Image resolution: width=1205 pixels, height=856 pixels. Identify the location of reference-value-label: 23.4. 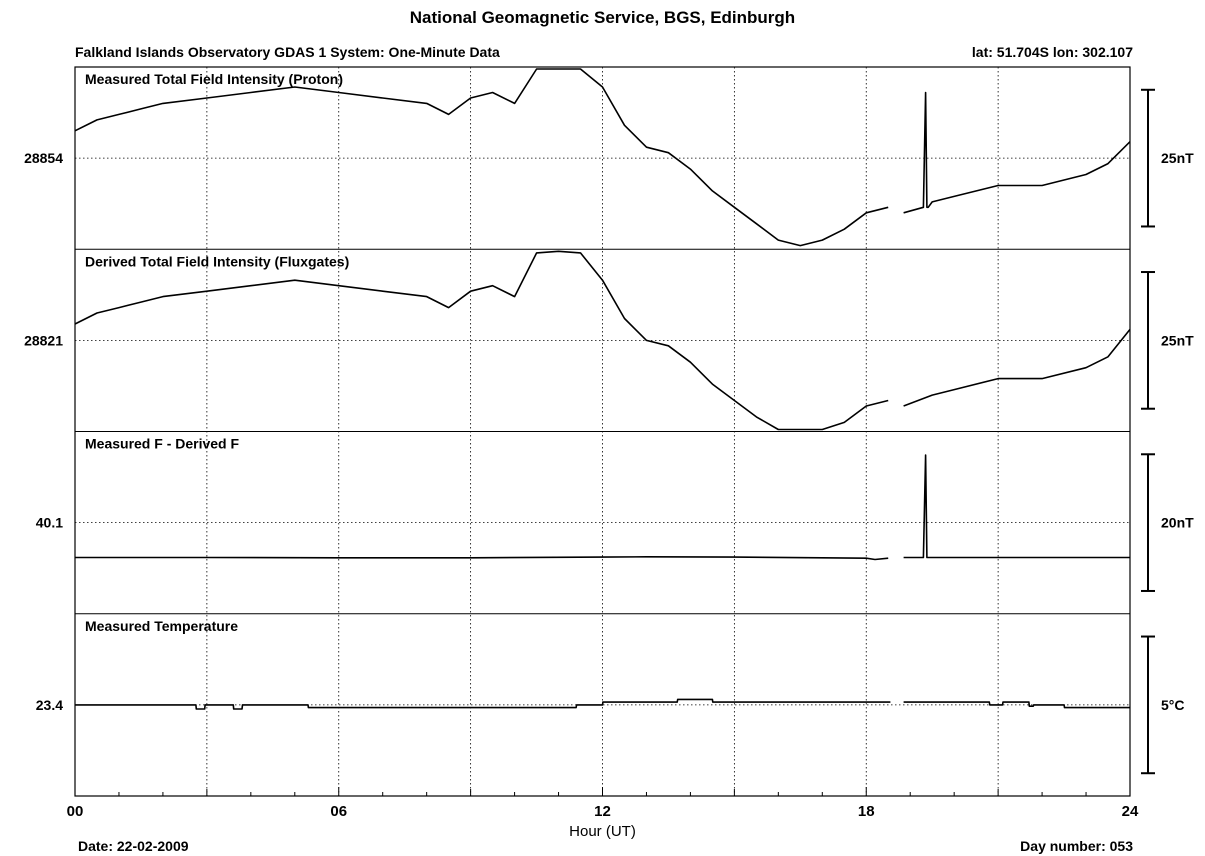
(49, 705).